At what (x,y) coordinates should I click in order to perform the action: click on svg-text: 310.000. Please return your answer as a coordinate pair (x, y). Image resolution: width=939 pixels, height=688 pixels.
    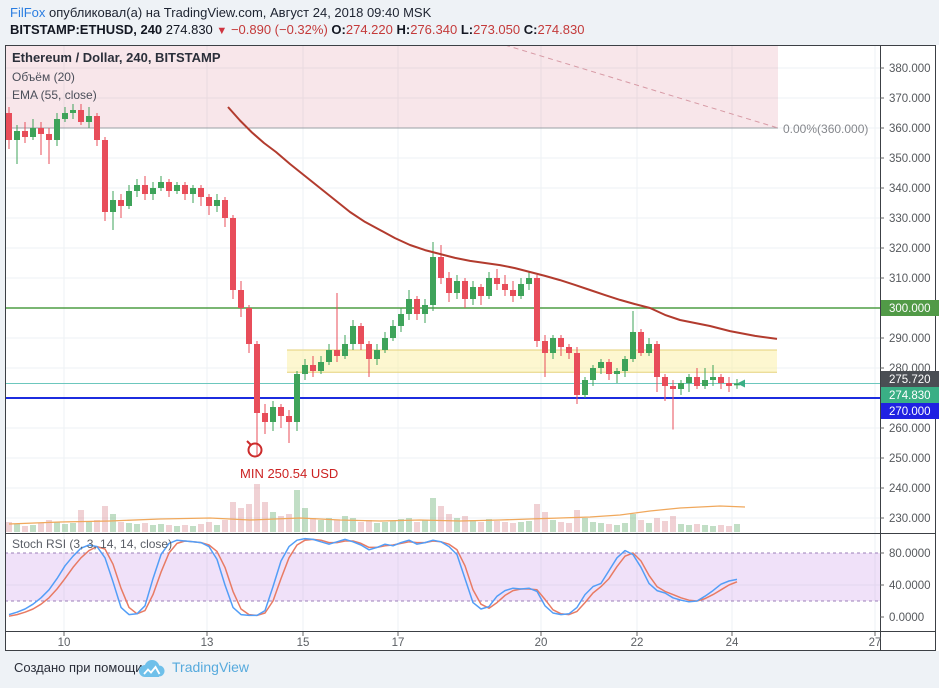
    Looking at the image, I should click on (910, 279).